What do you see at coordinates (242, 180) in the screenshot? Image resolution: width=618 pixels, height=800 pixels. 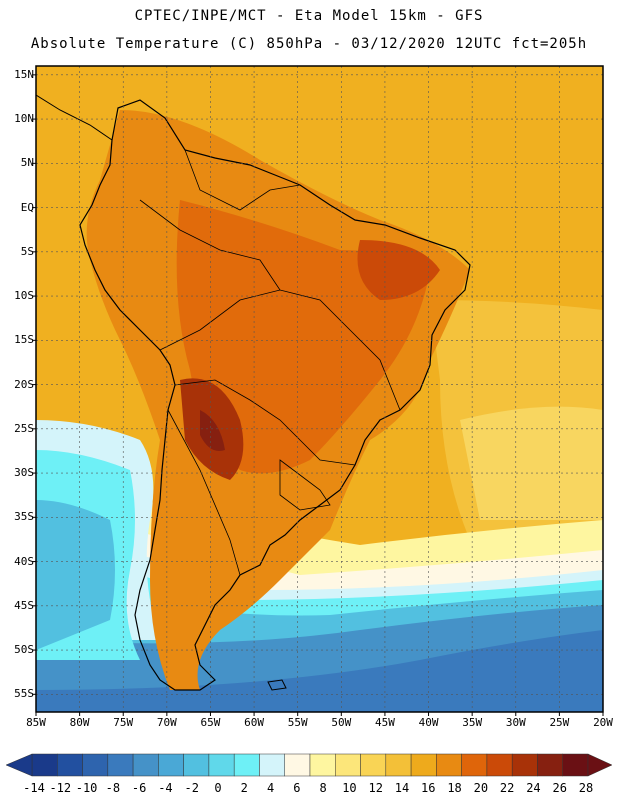 I see `border-guianas` at bounding box center [242, 180].